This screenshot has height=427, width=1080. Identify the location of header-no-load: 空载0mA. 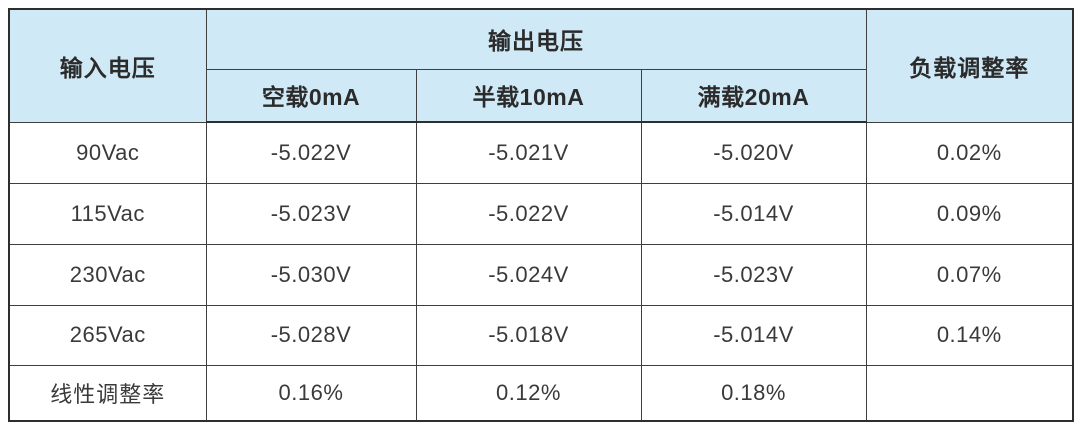
(311, 95).